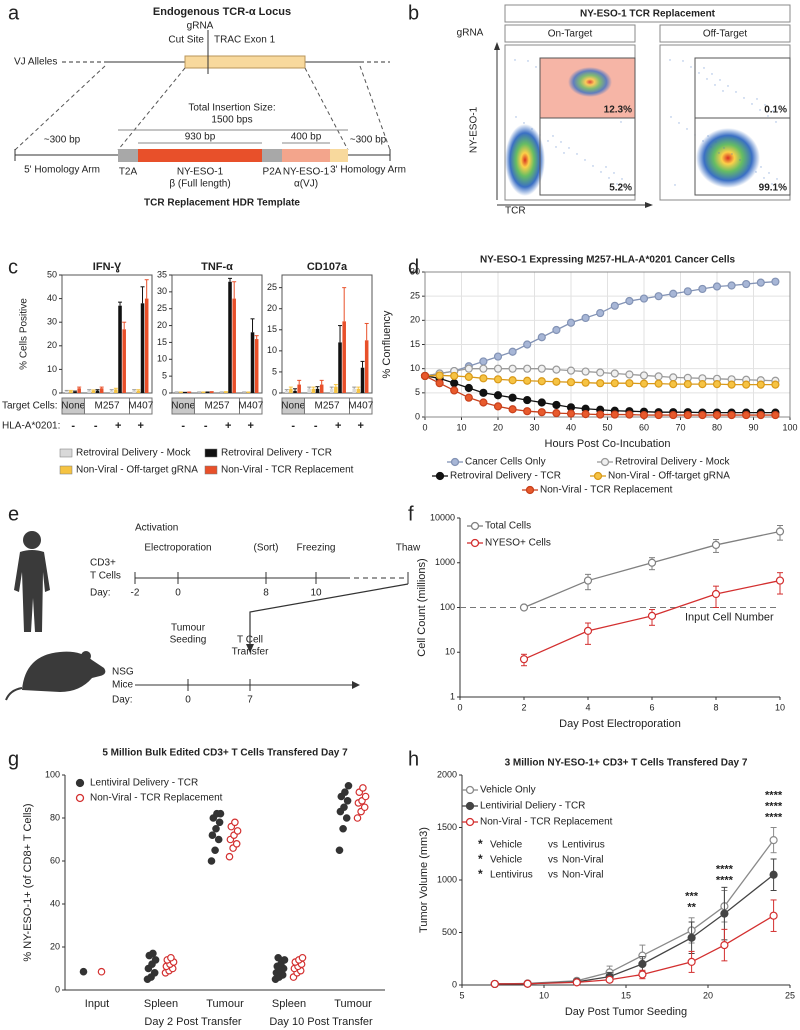 The image size is (800, 1030). Describe the element at coordinates (162, 308) in the screenshot. I see `y-tick-label: 25` at that location.